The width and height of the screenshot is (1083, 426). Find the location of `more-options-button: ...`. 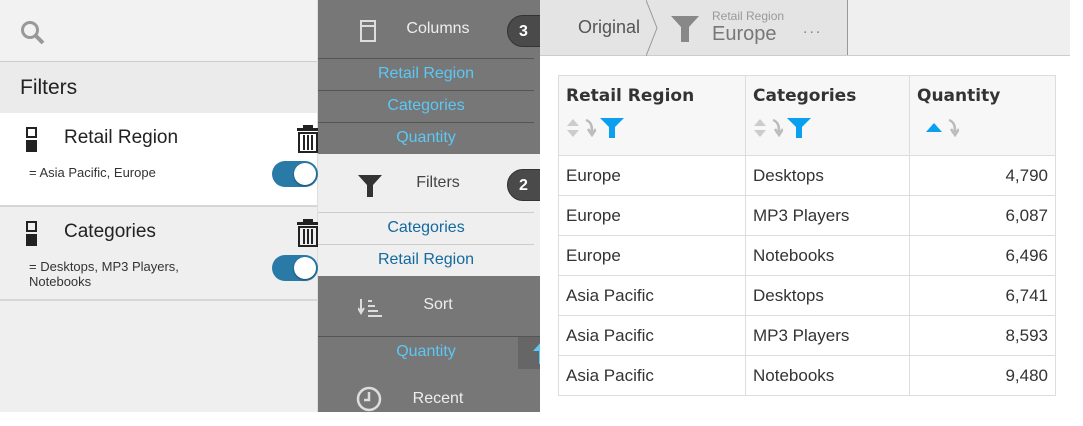

more-options-button: ... is located at coordinates (813, 28).